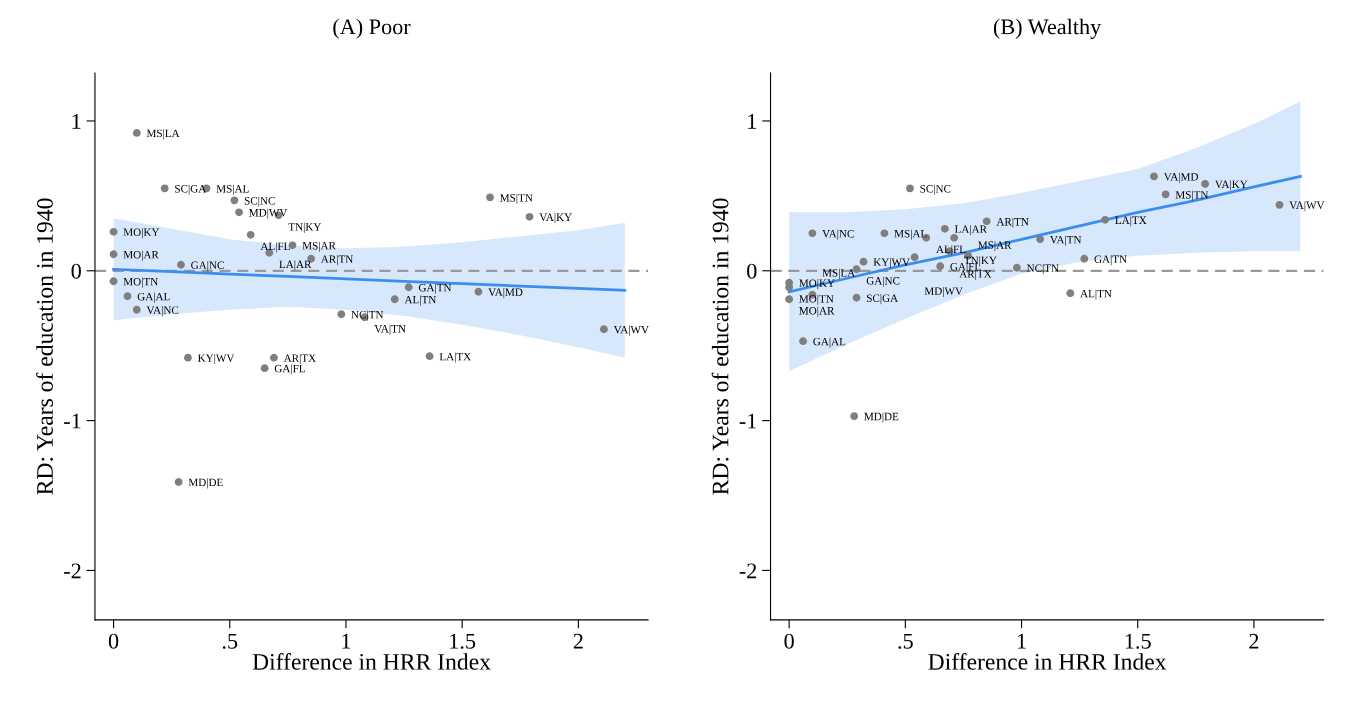 This screenshot has width=1349, height=702. Describe the element at coordinates (216, 359) in the screenshot. I see `annotation: KY|WV` at that location.